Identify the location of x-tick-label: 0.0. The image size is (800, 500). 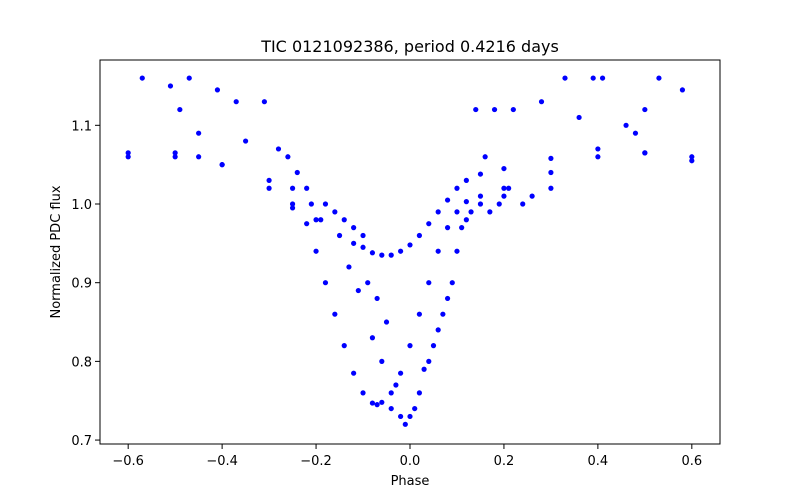
(410, 461).